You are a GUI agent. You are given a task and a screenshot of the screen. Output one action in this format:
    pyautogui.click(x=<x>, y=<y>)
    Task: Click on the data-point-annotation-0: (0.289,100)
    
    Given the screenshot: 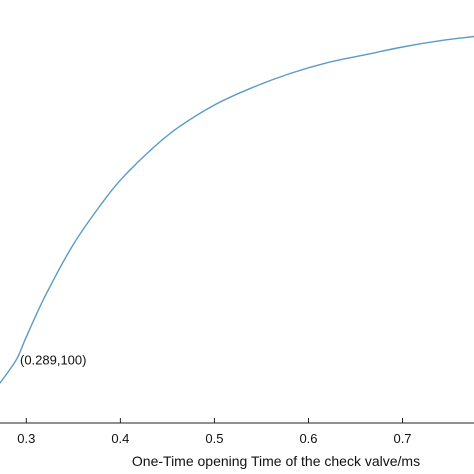 What is the action you would take?
    pyautogui.click(x=53, y=359)
    